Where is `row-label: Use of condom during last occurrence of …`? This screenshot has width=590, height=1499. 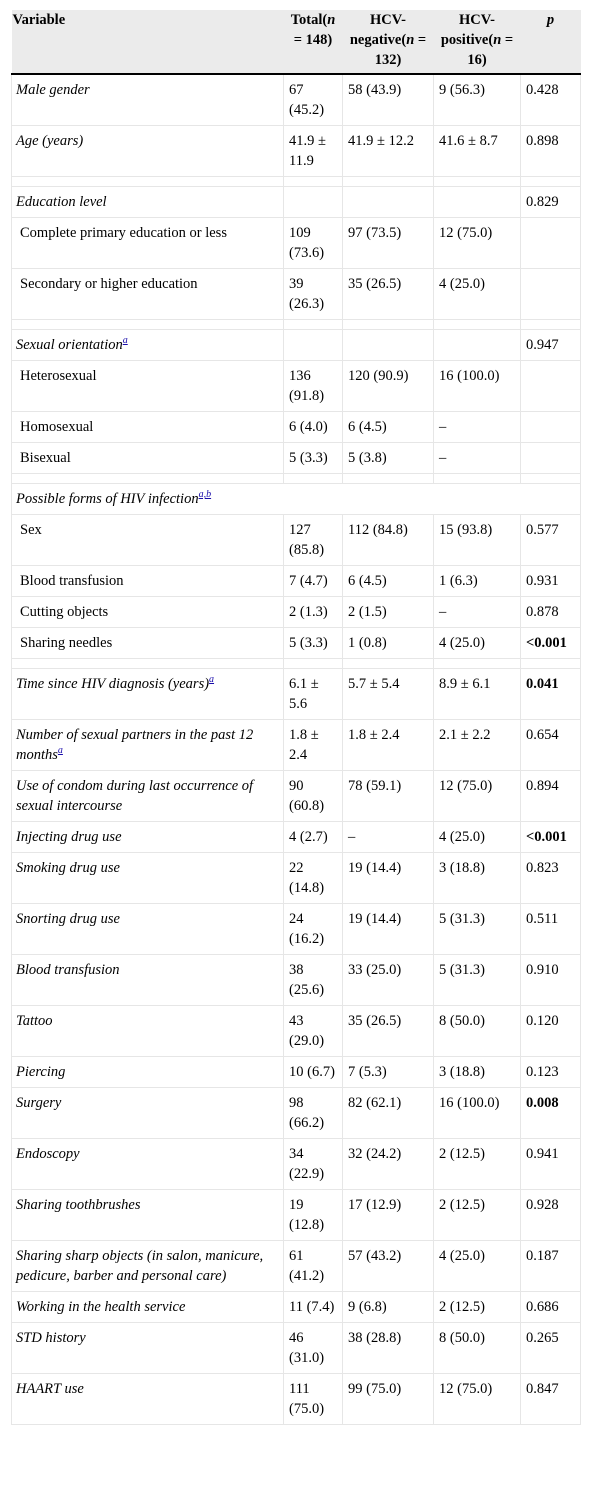 row-label: Use of condom during last occurrence of … is located at coordinates (147, 796).